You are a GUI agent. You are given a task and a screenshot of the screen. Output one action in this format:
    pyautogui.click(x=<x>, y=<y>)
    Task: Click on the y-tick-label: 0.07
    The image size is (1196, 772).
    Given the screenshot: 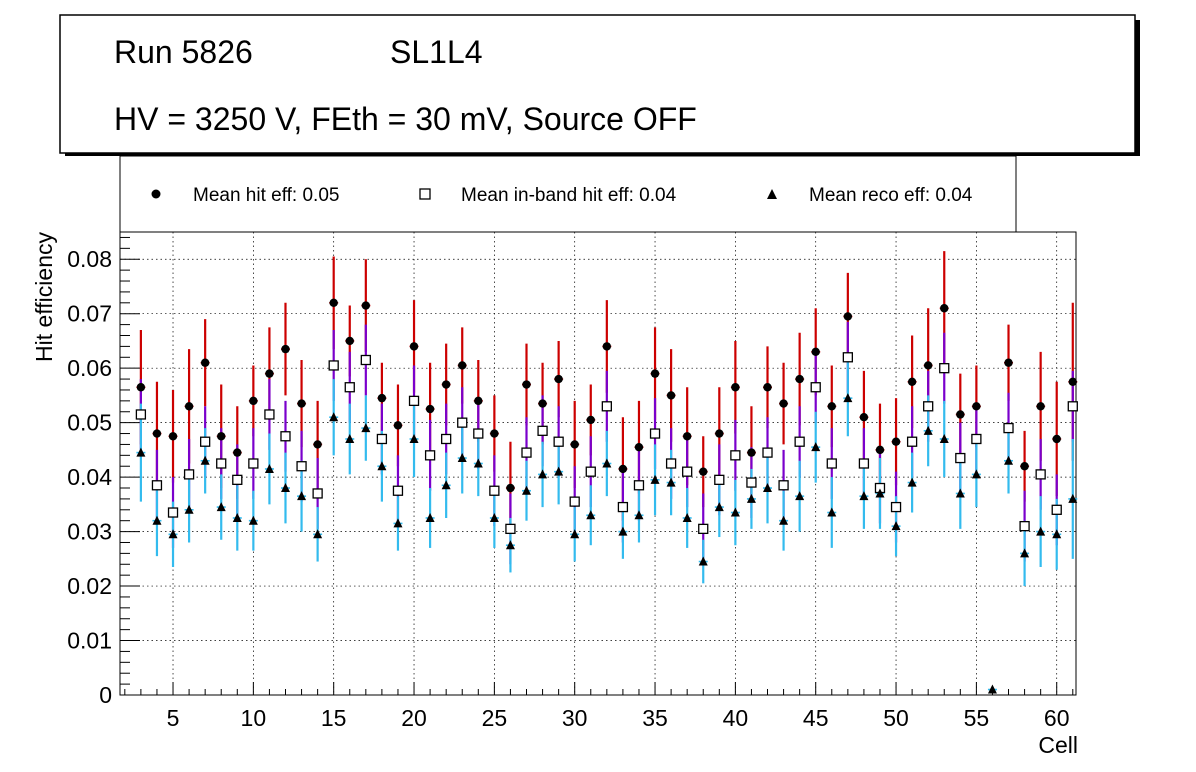 What is the action you would take?
    pyautogui.click(x=89, y=314)
    